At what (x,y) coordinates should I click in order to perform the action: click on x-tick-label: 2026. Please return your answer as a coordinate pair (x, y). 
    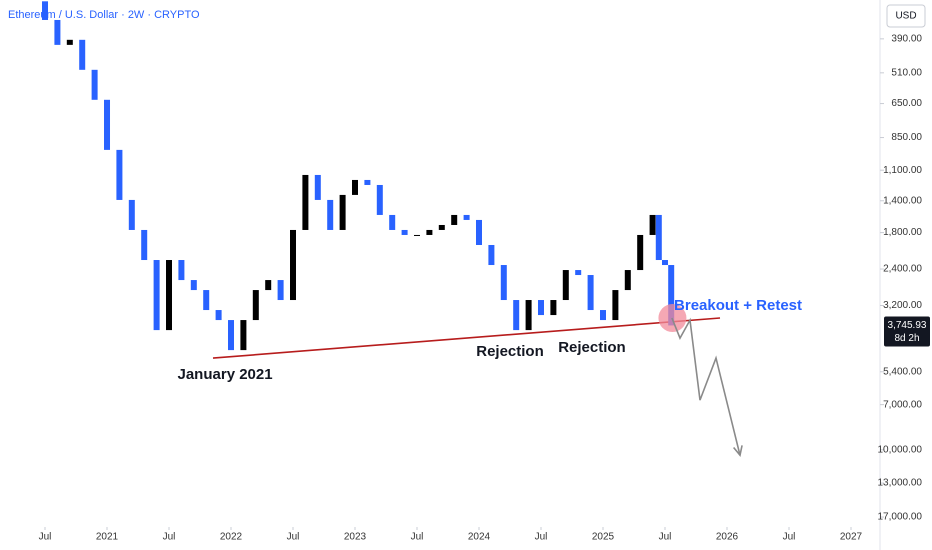
    Looking at the image, I should click on (727, 537).